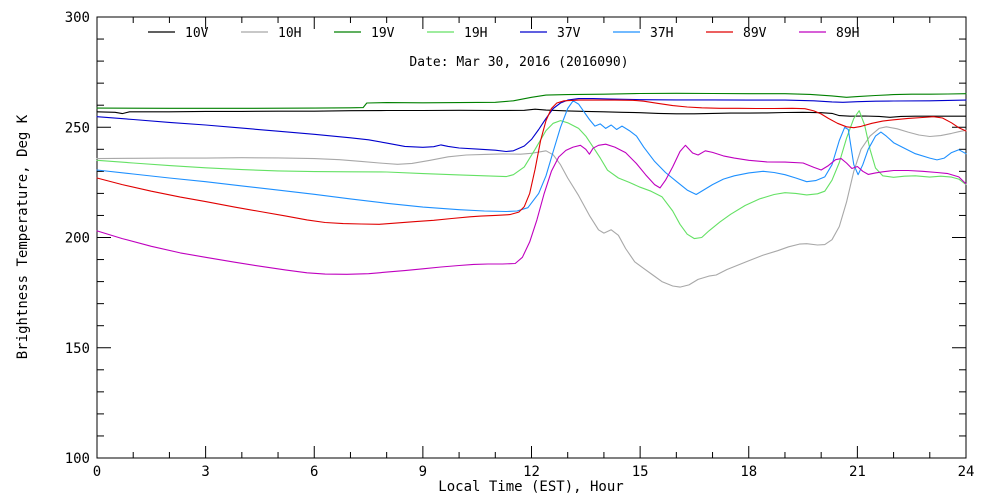  Describe the element at coordinates (531, 100) in the screenshot. I see `series-line-19V` at that location.